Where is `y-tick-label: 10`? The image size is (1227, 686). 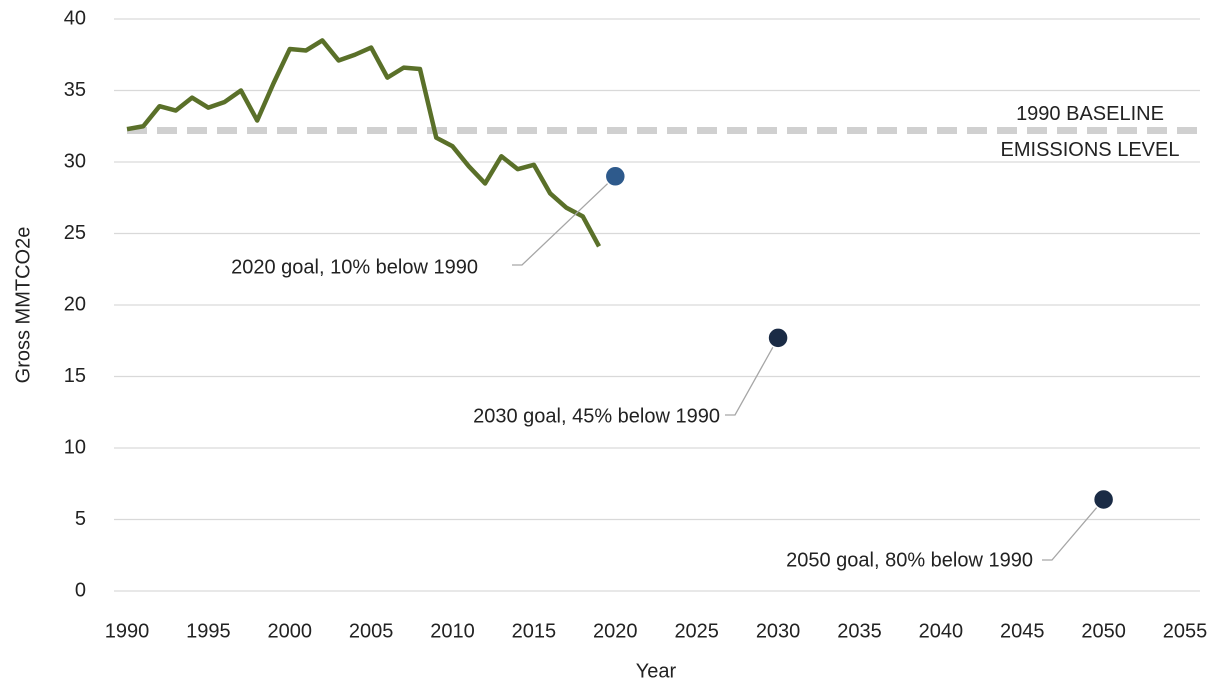
y-tick-label: 10 is located at coordinates (75, 447).